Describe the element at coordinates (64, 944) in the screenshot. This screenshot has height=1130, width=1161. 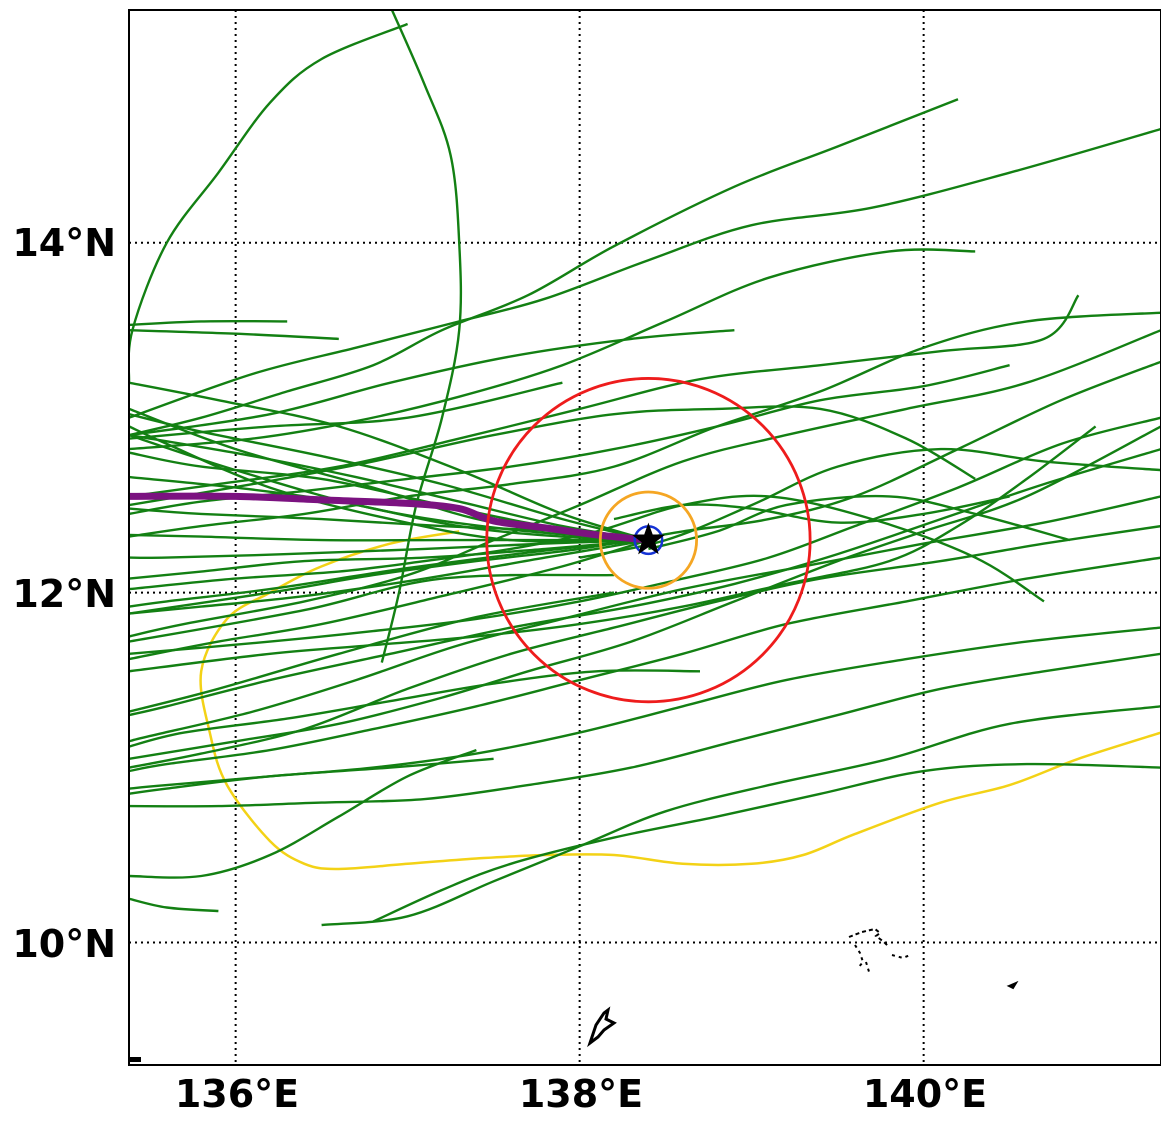
I see `lat-label-10: 10°N` at that location.